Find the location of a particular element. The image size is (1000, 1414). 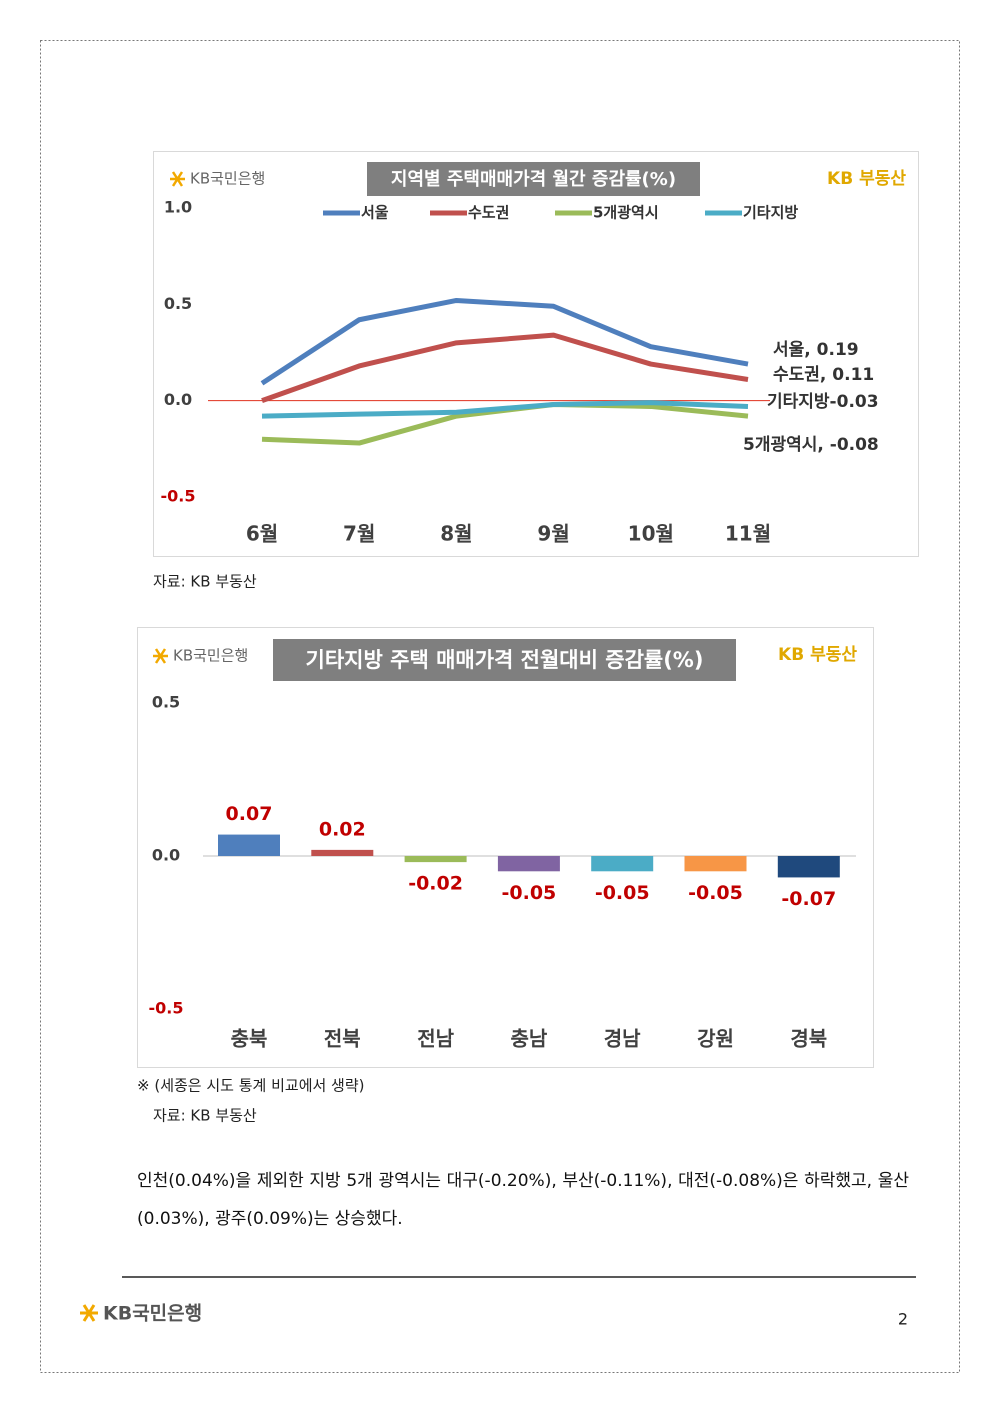

chart-title: 기타지방 주택 매매가격 전월대비 증감률(%) is located at coordinates (505, 660).